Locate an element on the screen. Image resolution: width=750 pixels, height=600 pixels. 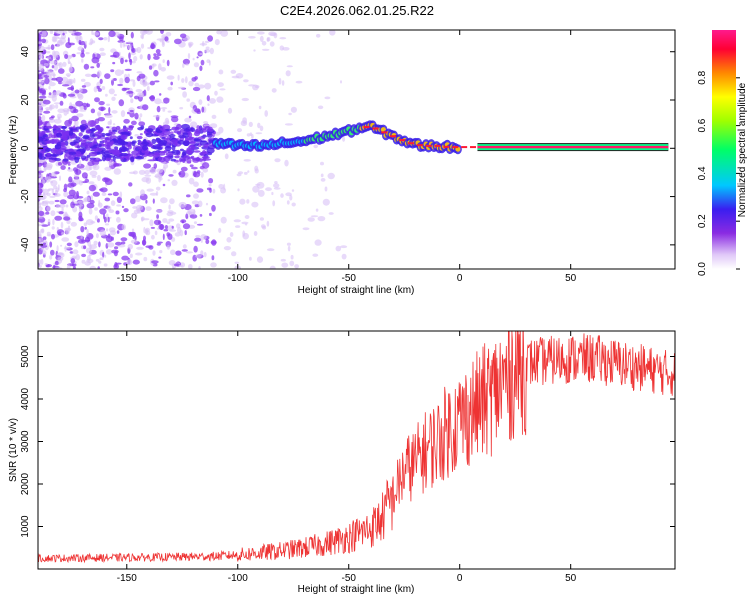
spectrogram-x-tick-label: -50 is located at coordinates (349, 278).